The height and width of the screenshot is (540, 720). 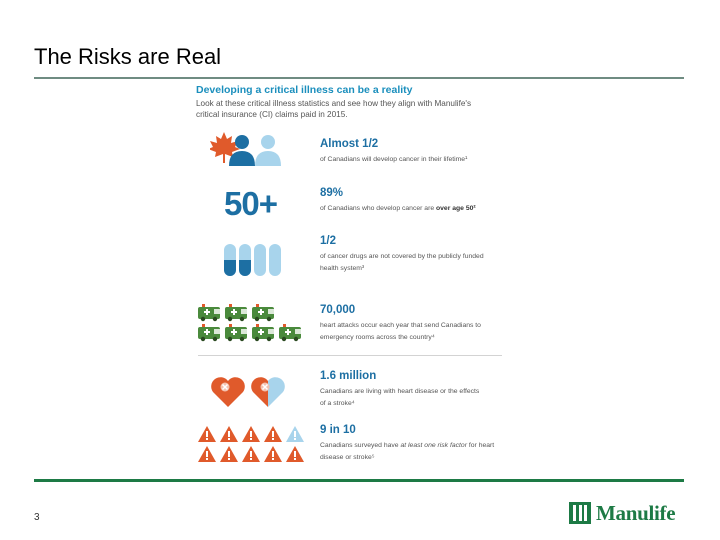 I want to click on hearts-icon, so click(x=248, y=392).